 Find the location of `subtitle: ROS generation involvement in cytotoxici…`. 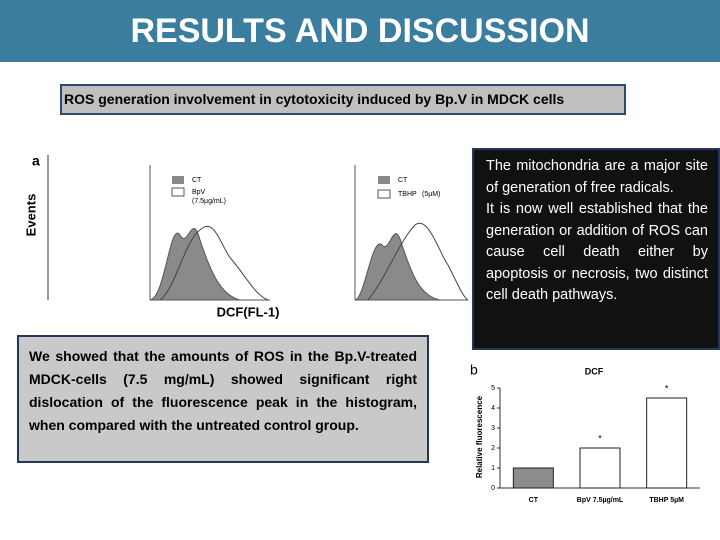

subtitle: ROS generation involvement in cytotoxici… is located at coordinates (343, 99).